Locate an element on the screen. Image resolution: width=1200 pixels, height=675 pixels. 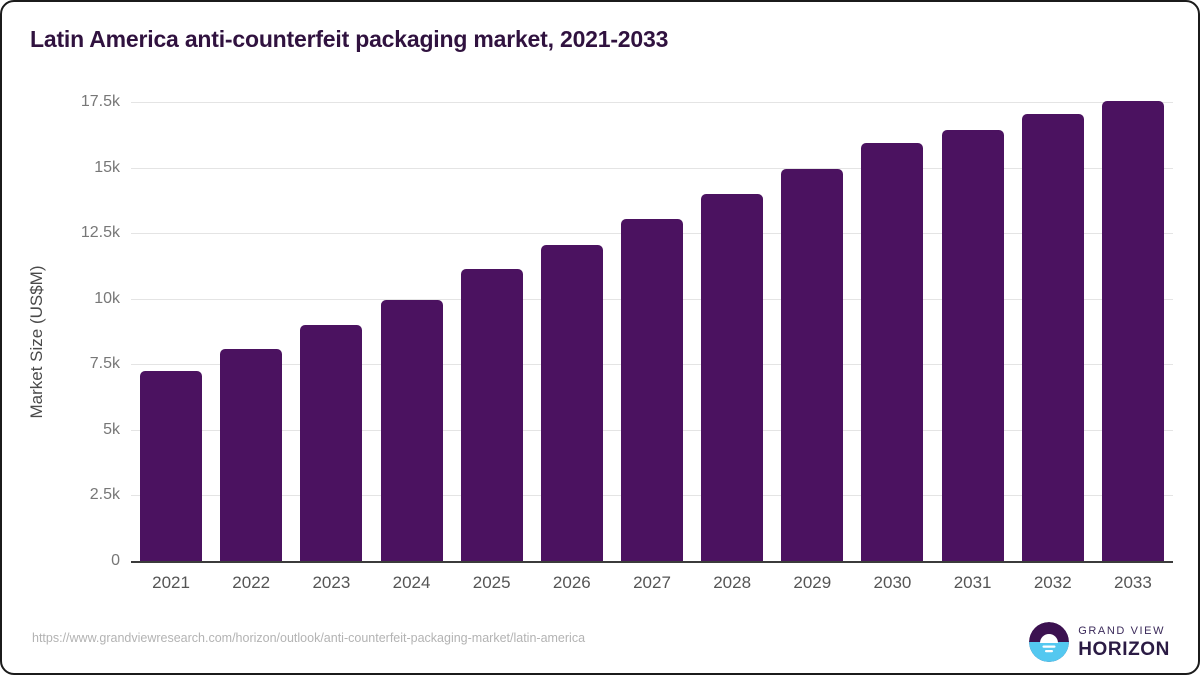
y-axis-tick-label: 15k is located at coordinates (107, 167).